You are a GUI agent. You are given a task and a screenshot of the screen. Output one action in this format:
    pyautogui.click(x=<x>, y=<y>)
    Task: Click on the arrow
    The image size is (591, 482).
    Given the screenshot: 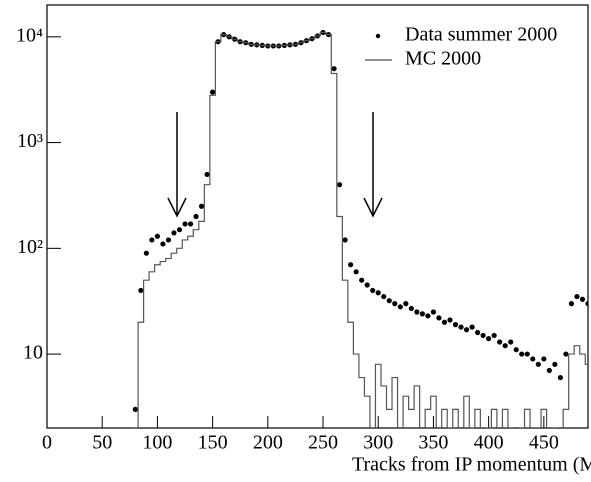 What is the action you would take?
    pyautogui.click(x=275, y=165)
    